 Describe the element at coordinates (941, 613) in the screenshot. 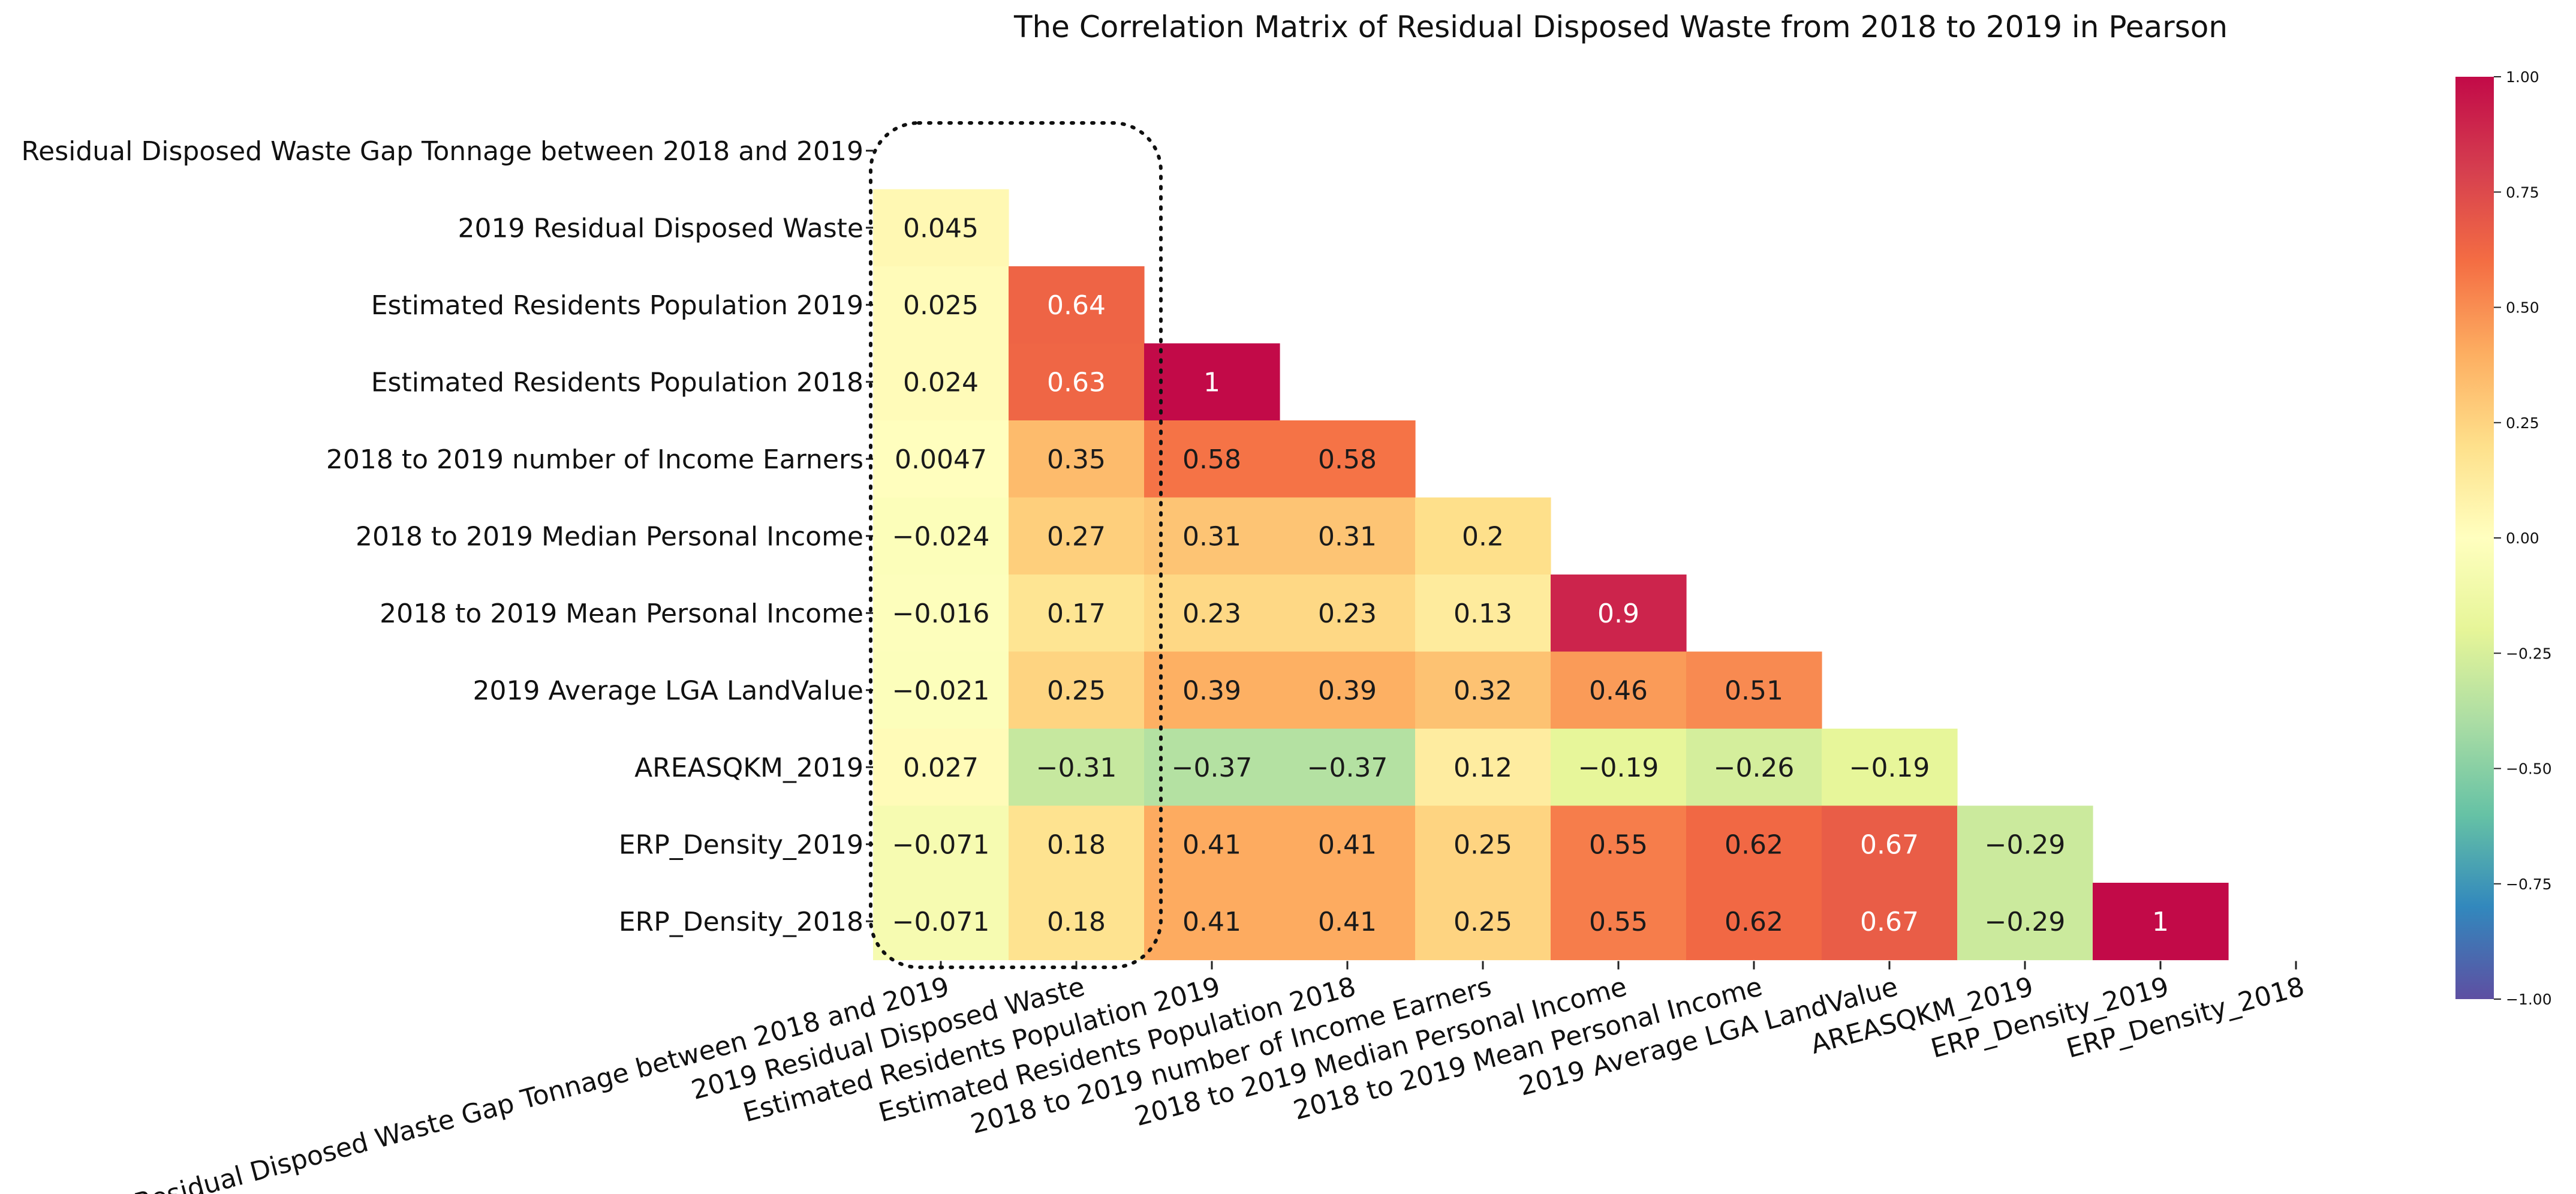

I see `heatmap-value-label: −0.016` at that location.